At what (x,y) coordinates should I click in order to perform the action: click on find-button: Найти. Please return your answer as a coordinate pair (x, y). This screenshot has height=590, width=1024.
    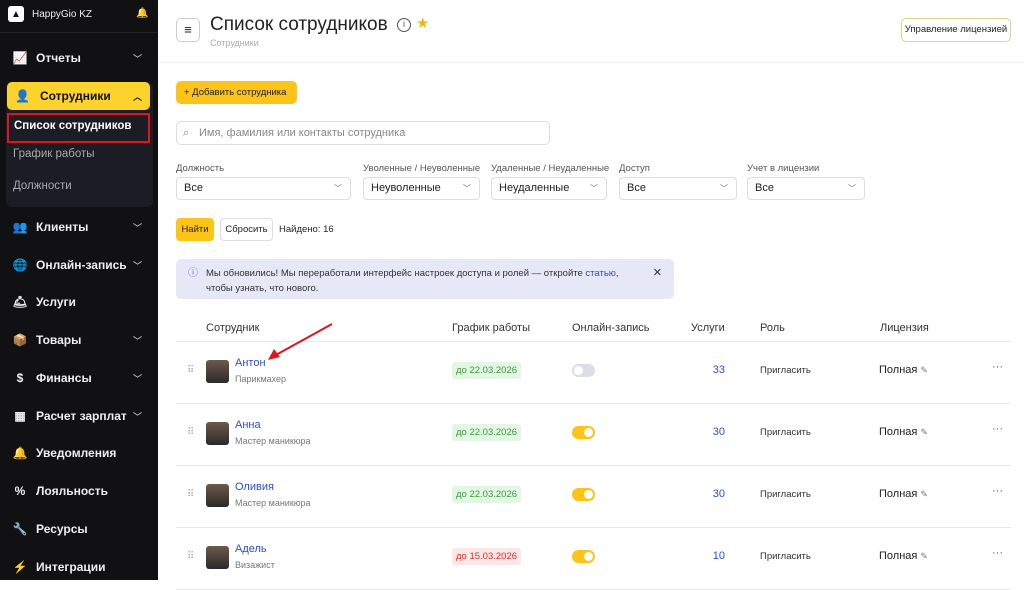
    Looking at the image, I should click on (195, 229).